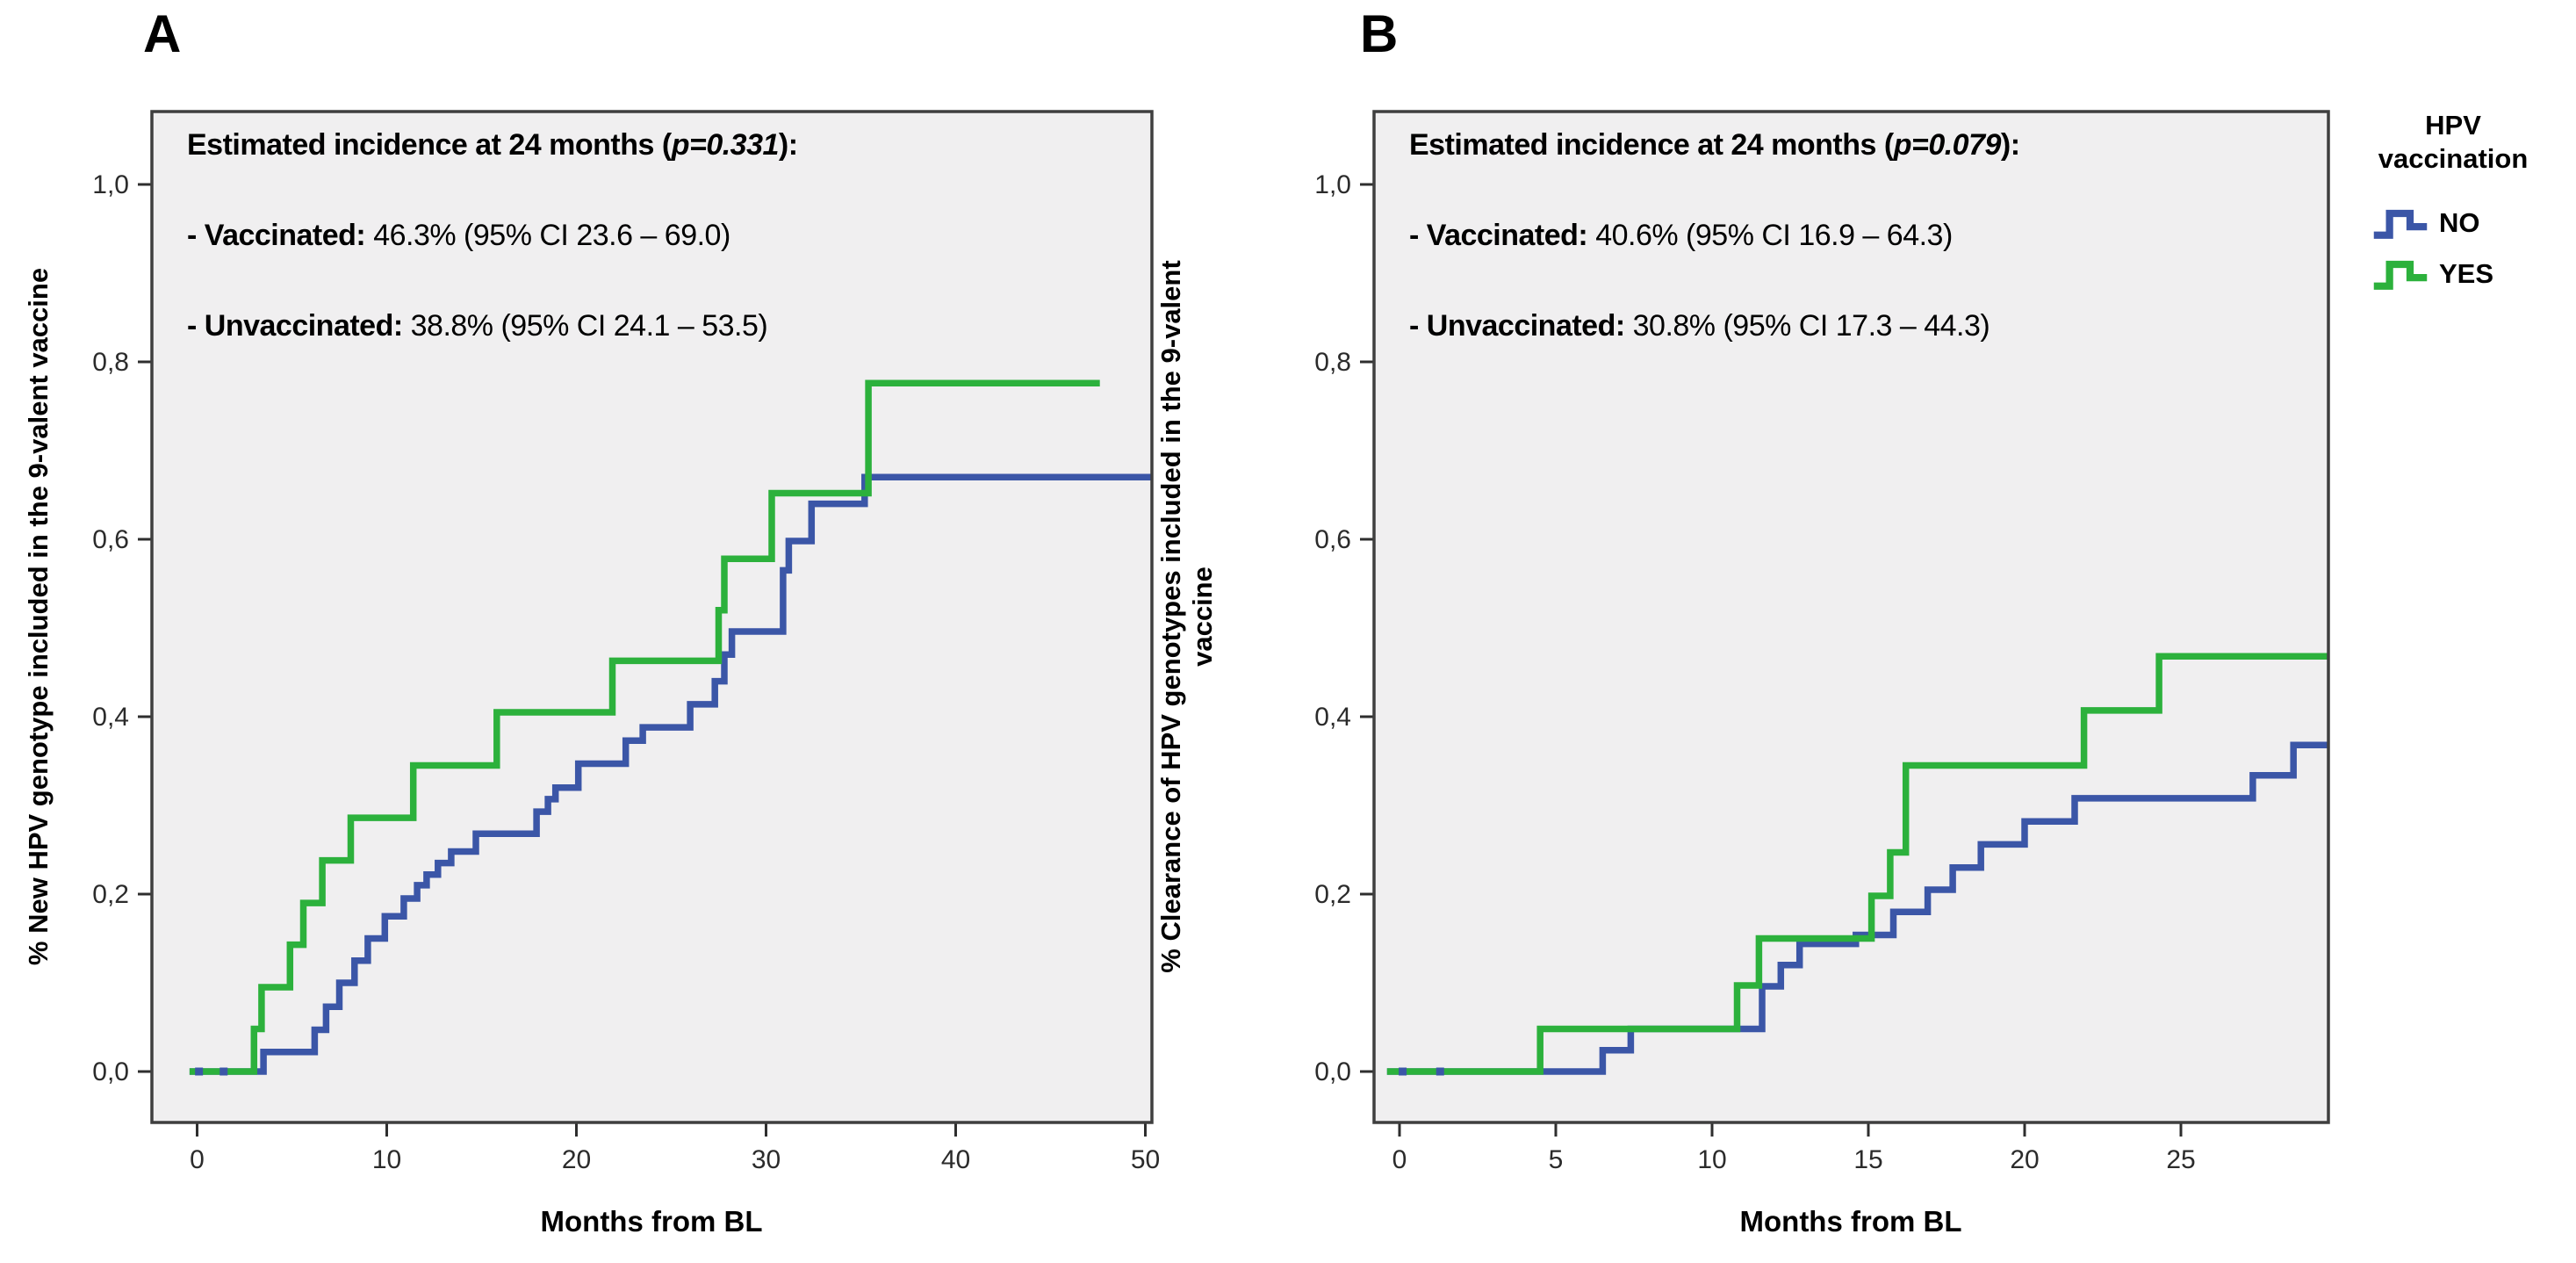  I want to click on annotation-p-value: p=0.079, so click(1947, 145).